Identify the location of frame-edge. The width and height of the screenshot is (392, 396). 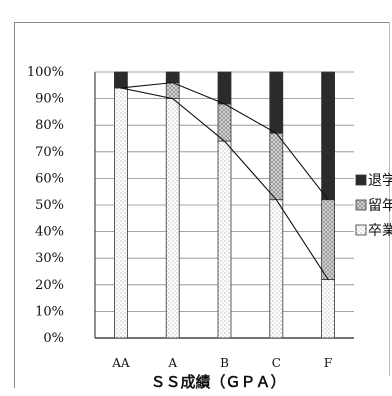
(389, 199).